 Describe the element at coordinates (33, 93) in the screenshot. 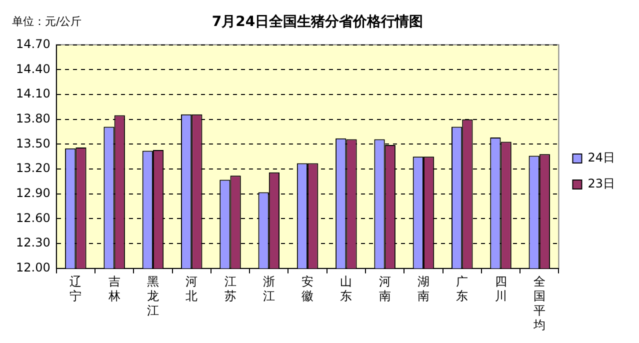

I see `y-tick-label: 14.10` at that location.